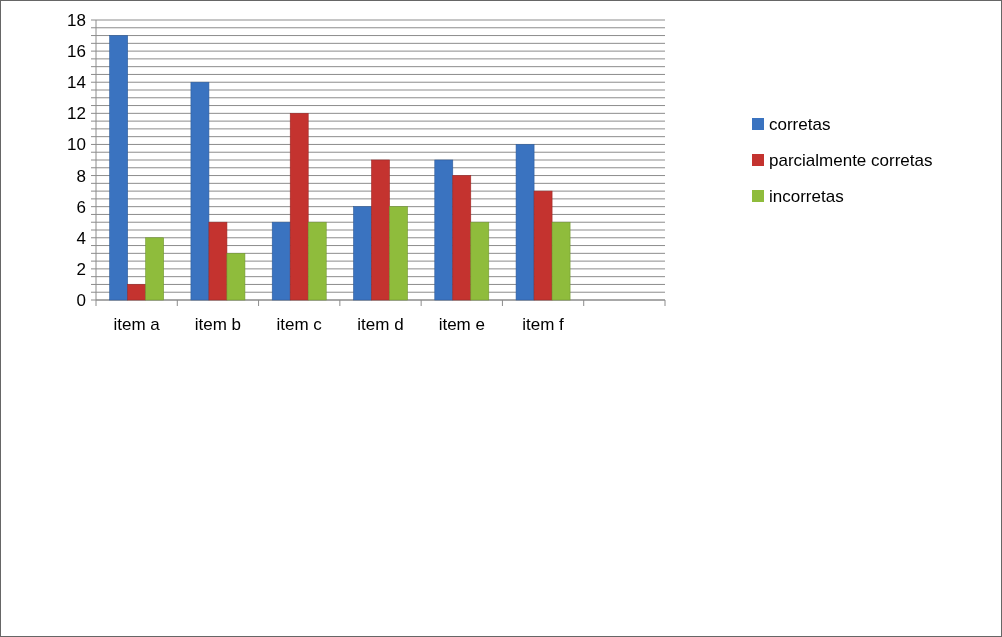 The width and height of the screenshot is (1002, 637). I want to click on x-tick-label: item b, so click(218, 324).